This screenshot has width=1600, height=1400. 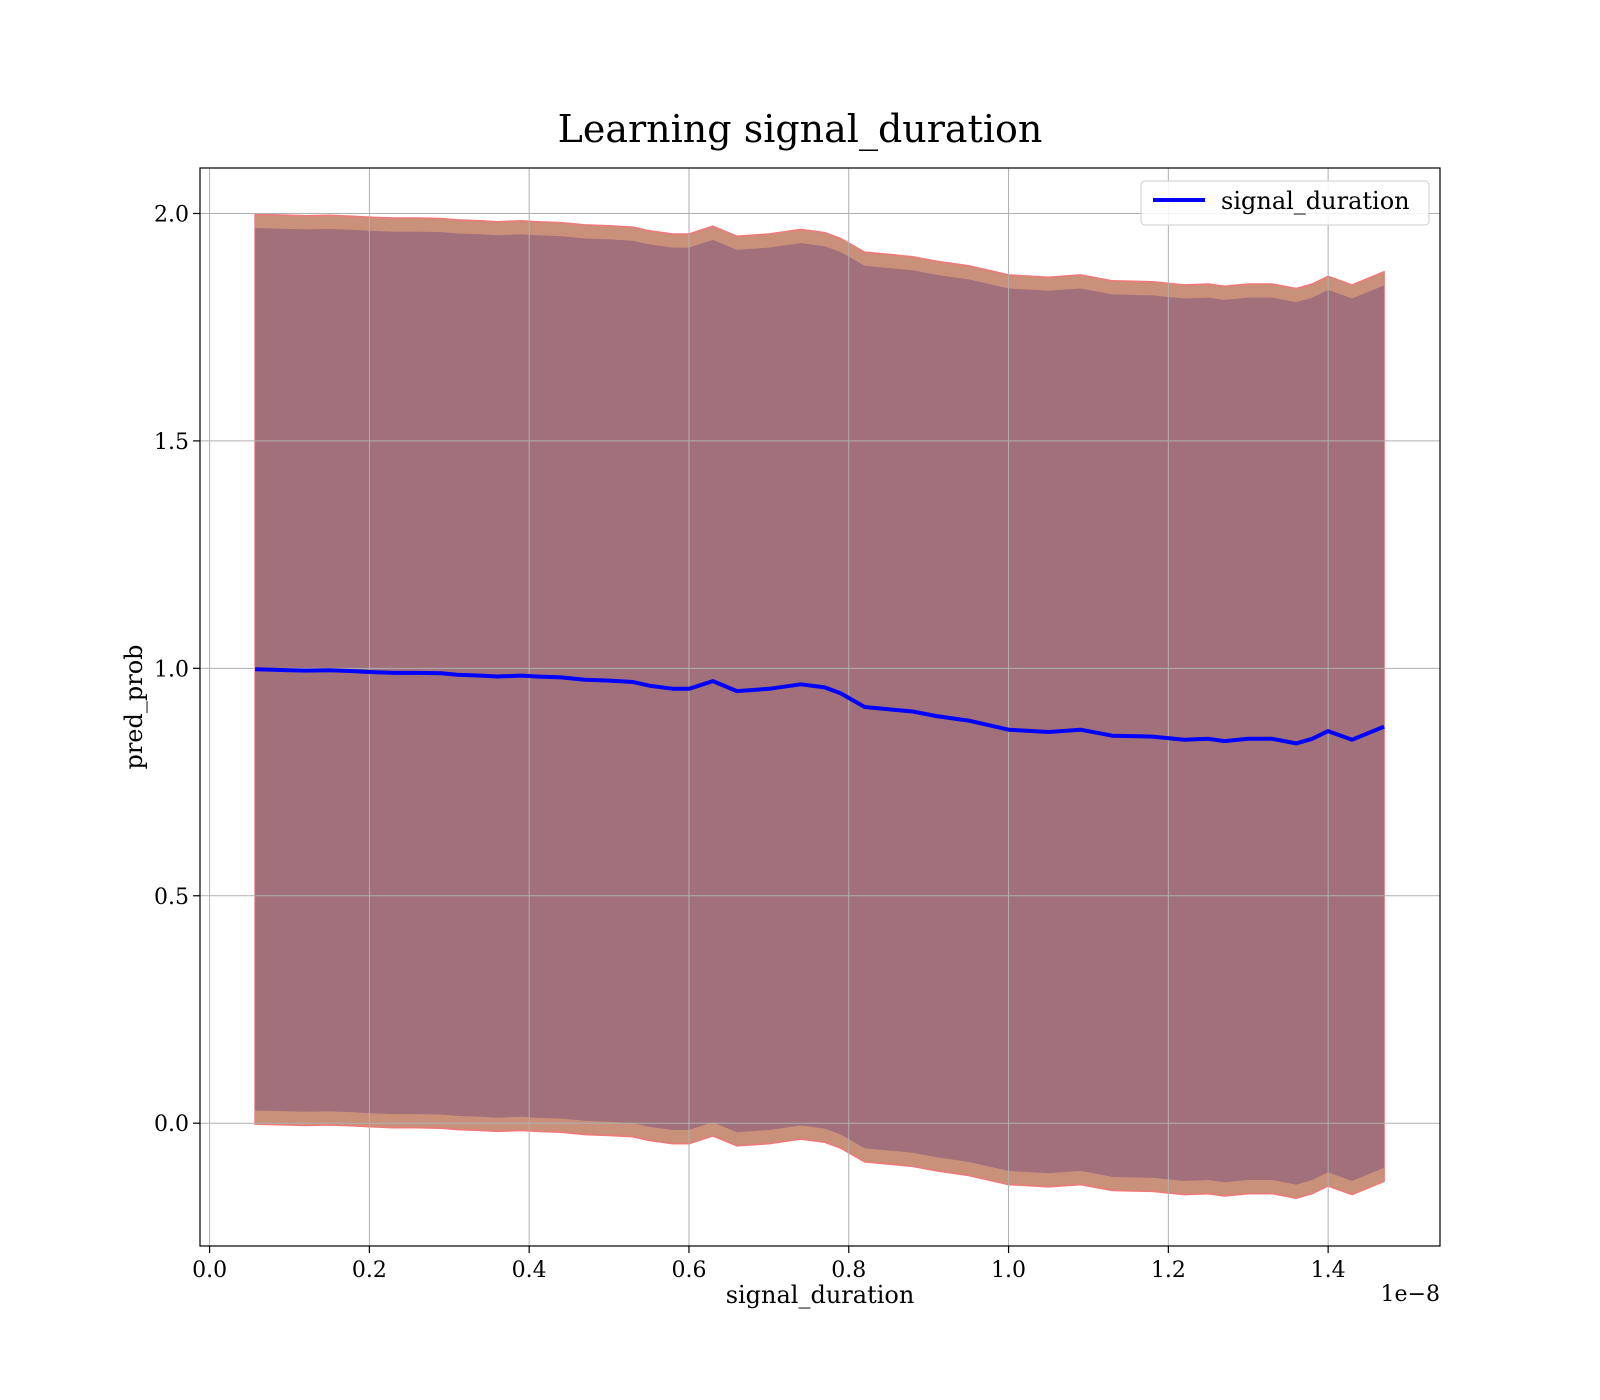 I want to click on y-tick-label: 0.0, so click(x=171, y=1124).